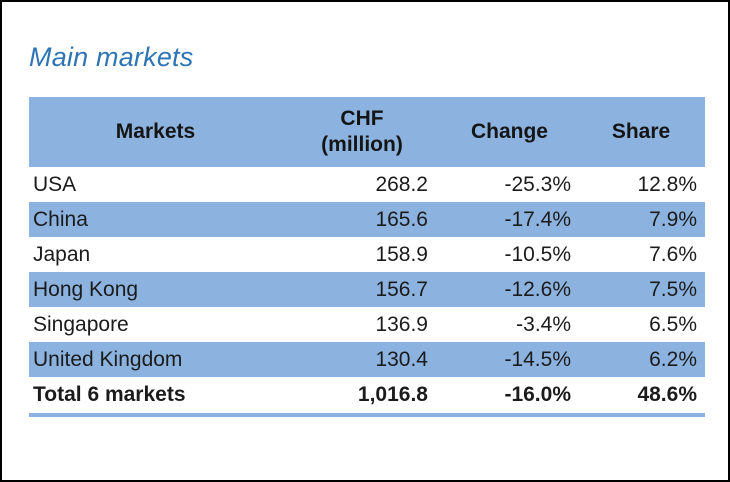  I want to click on change-cell: -3.4%, so click(543, 324).